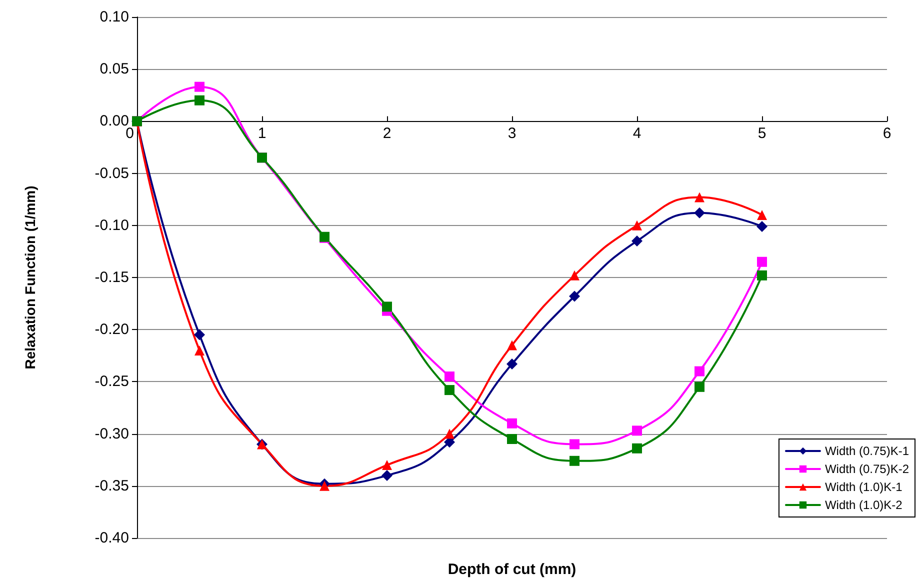 The width and height of the screenshot is (917, 585). What do you see at coordinates (867, 469) in the screenshot?
I see `legend-label: Width (0.75)K-2` at bounding box center [867, 469].